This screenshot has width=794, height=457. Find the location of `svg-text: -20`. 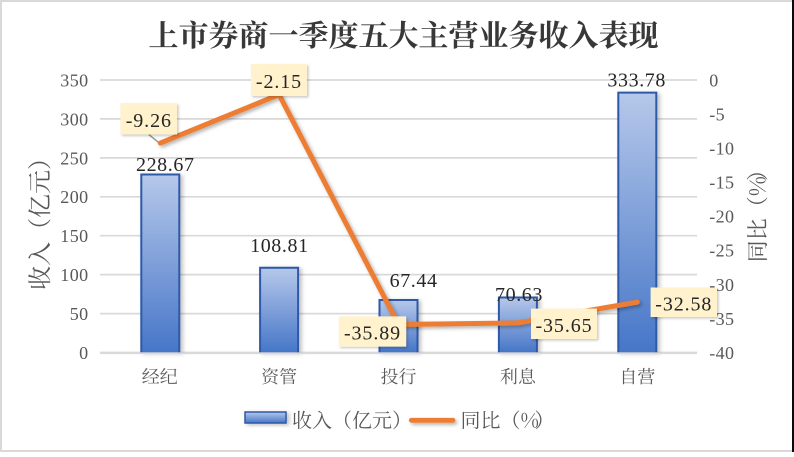

svg-text: -20 is located at coordinates (721, 217).